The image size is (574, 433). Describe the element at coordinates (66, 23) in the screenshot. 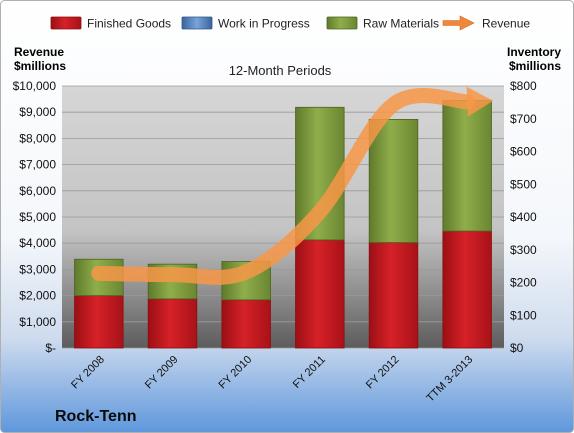

I see `legend-swatch-finished-goods` at that location.